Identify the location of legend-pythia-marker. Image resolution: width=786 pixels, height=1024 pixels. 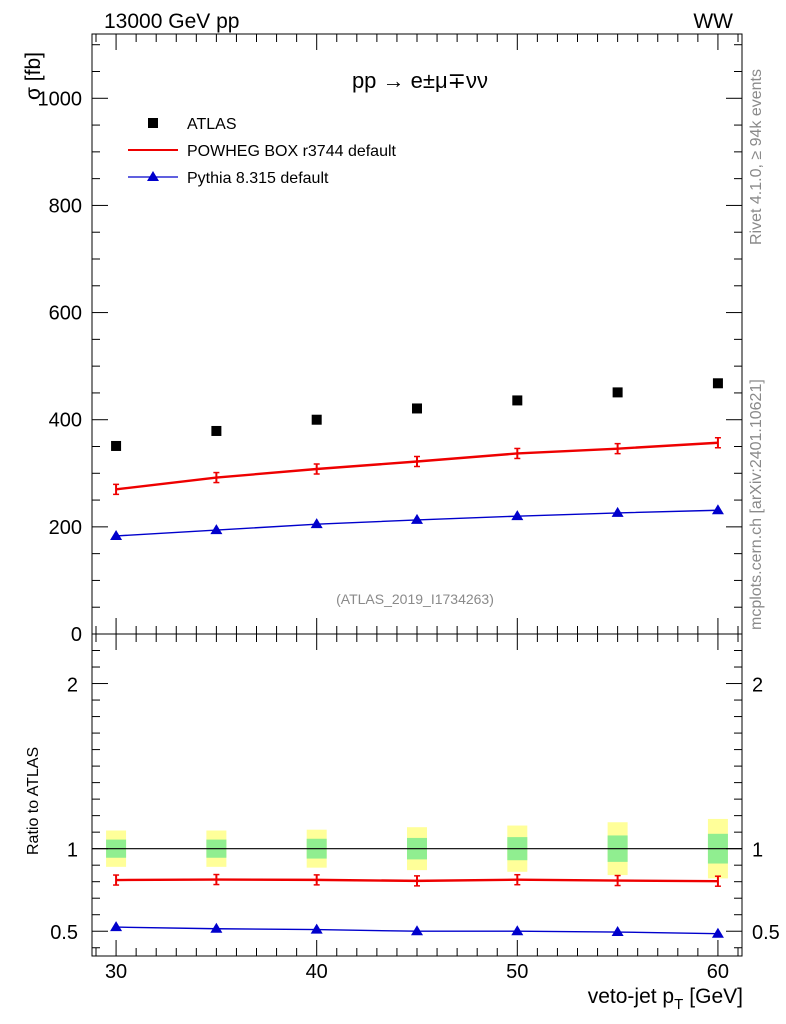
(153, 176).